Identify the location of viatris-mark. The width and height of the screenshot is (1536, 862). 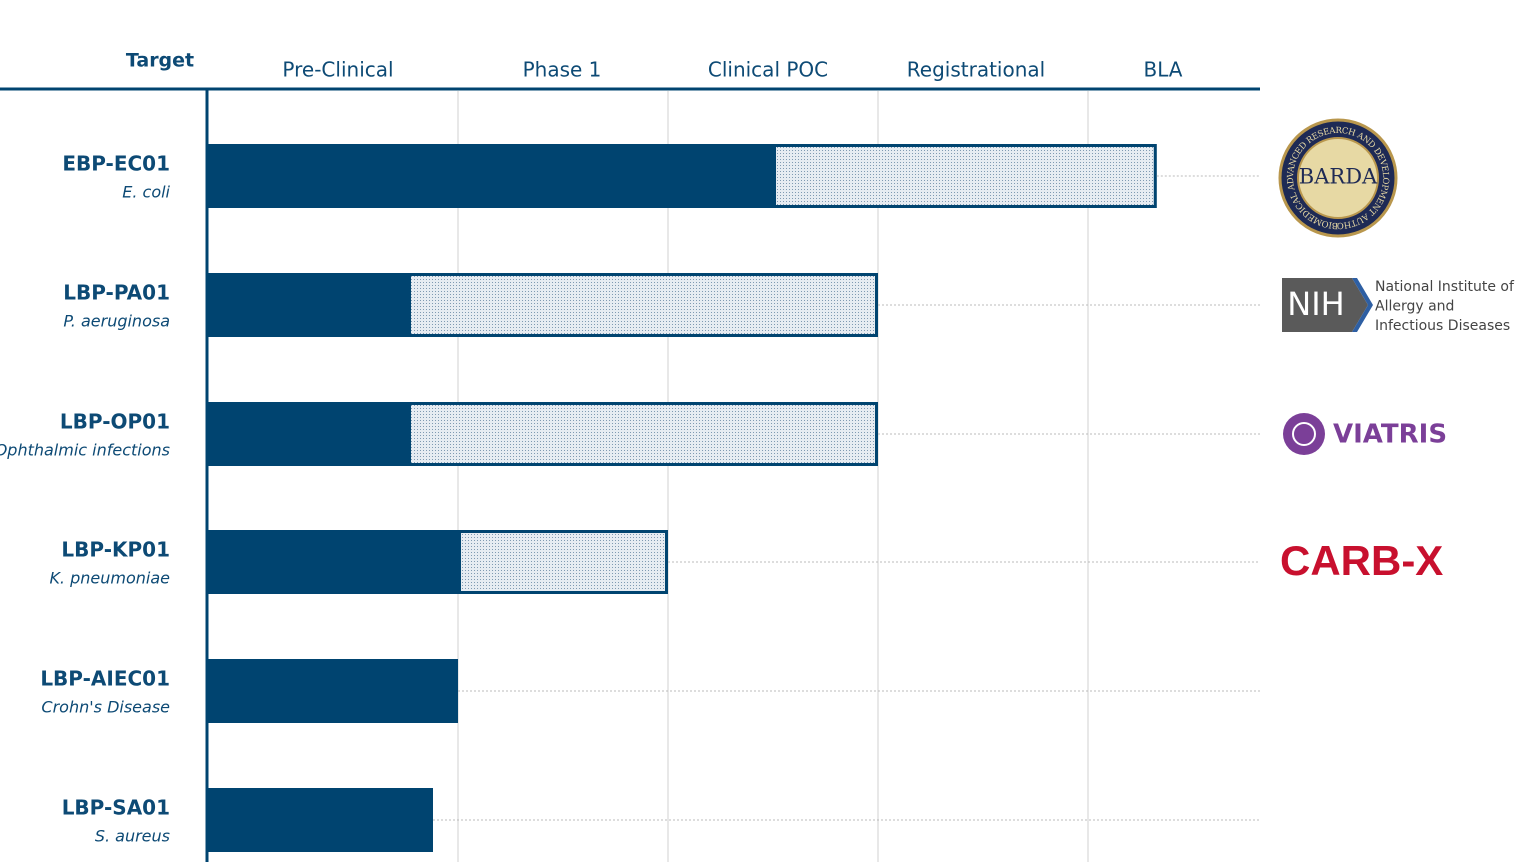
(1304, 434).